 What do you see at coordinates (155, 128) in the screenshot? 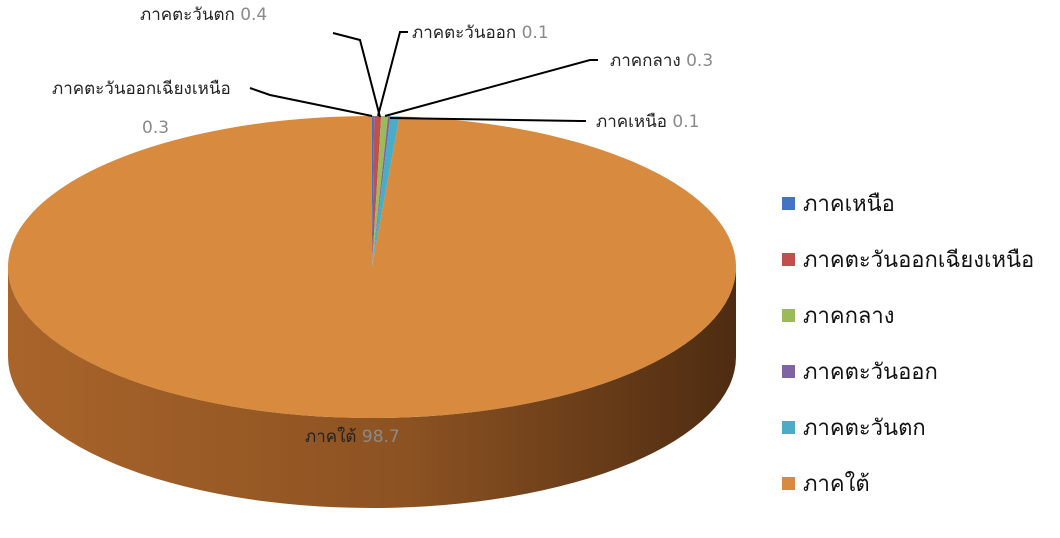
I see `label-northeast-value: 0.3` at bounding box center [155, 128].